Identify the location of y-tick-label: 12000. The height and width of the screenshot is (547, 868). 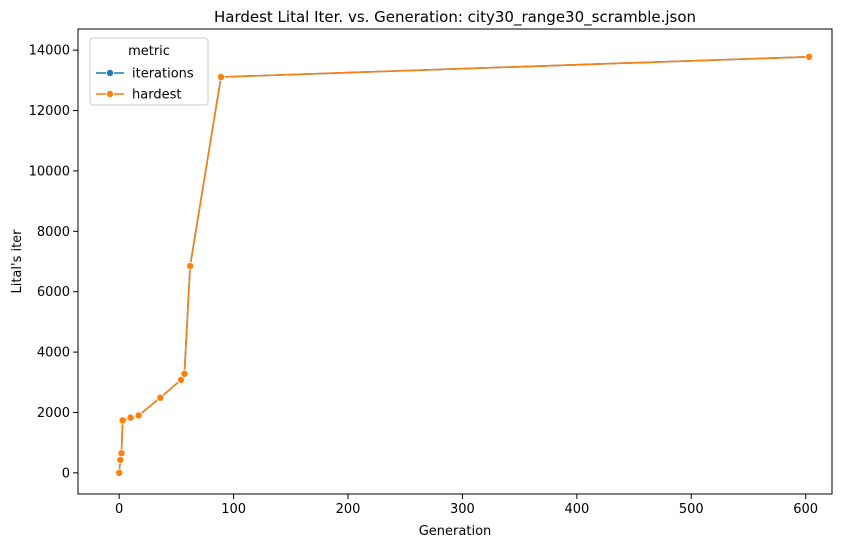
(49, 111).